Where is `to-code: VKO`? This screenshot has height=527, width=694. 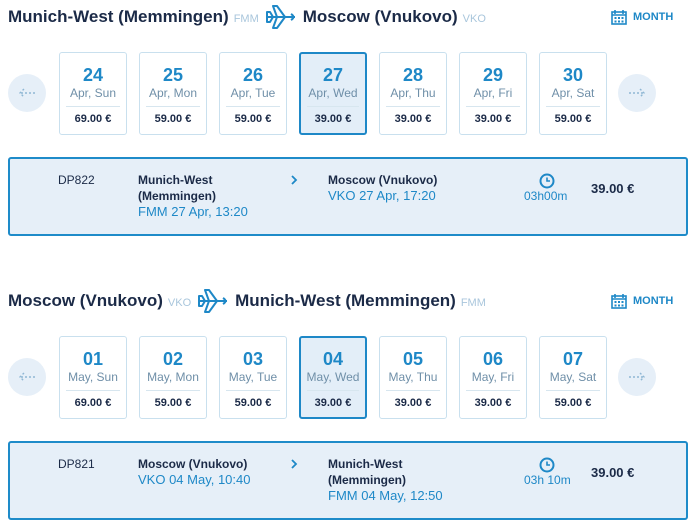 to-code: VKO is located at coordinates (474, 18).